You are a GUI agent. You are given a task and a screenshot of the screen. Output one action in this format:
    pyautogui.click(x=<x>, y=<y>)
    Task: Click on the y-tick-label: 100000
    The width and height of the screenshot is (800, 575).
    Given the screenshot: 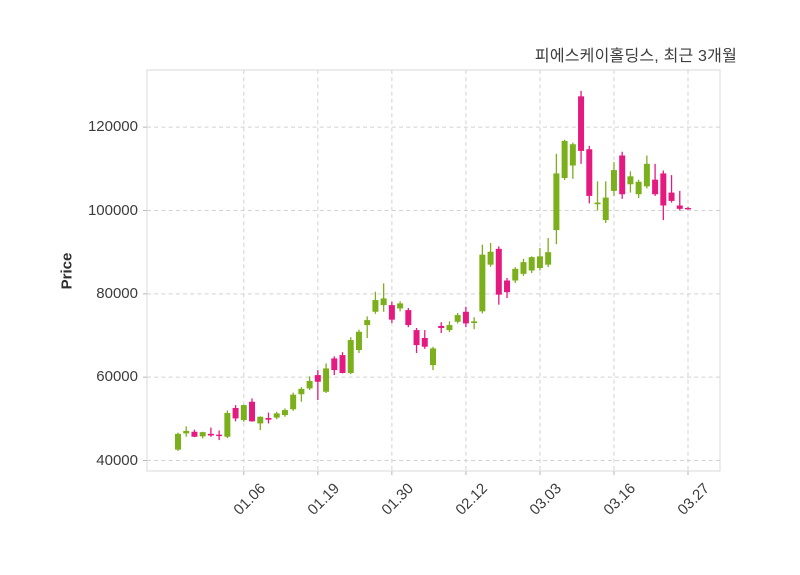 What is the action you would take?
    pyautogui.click(x=112, y=210)
    